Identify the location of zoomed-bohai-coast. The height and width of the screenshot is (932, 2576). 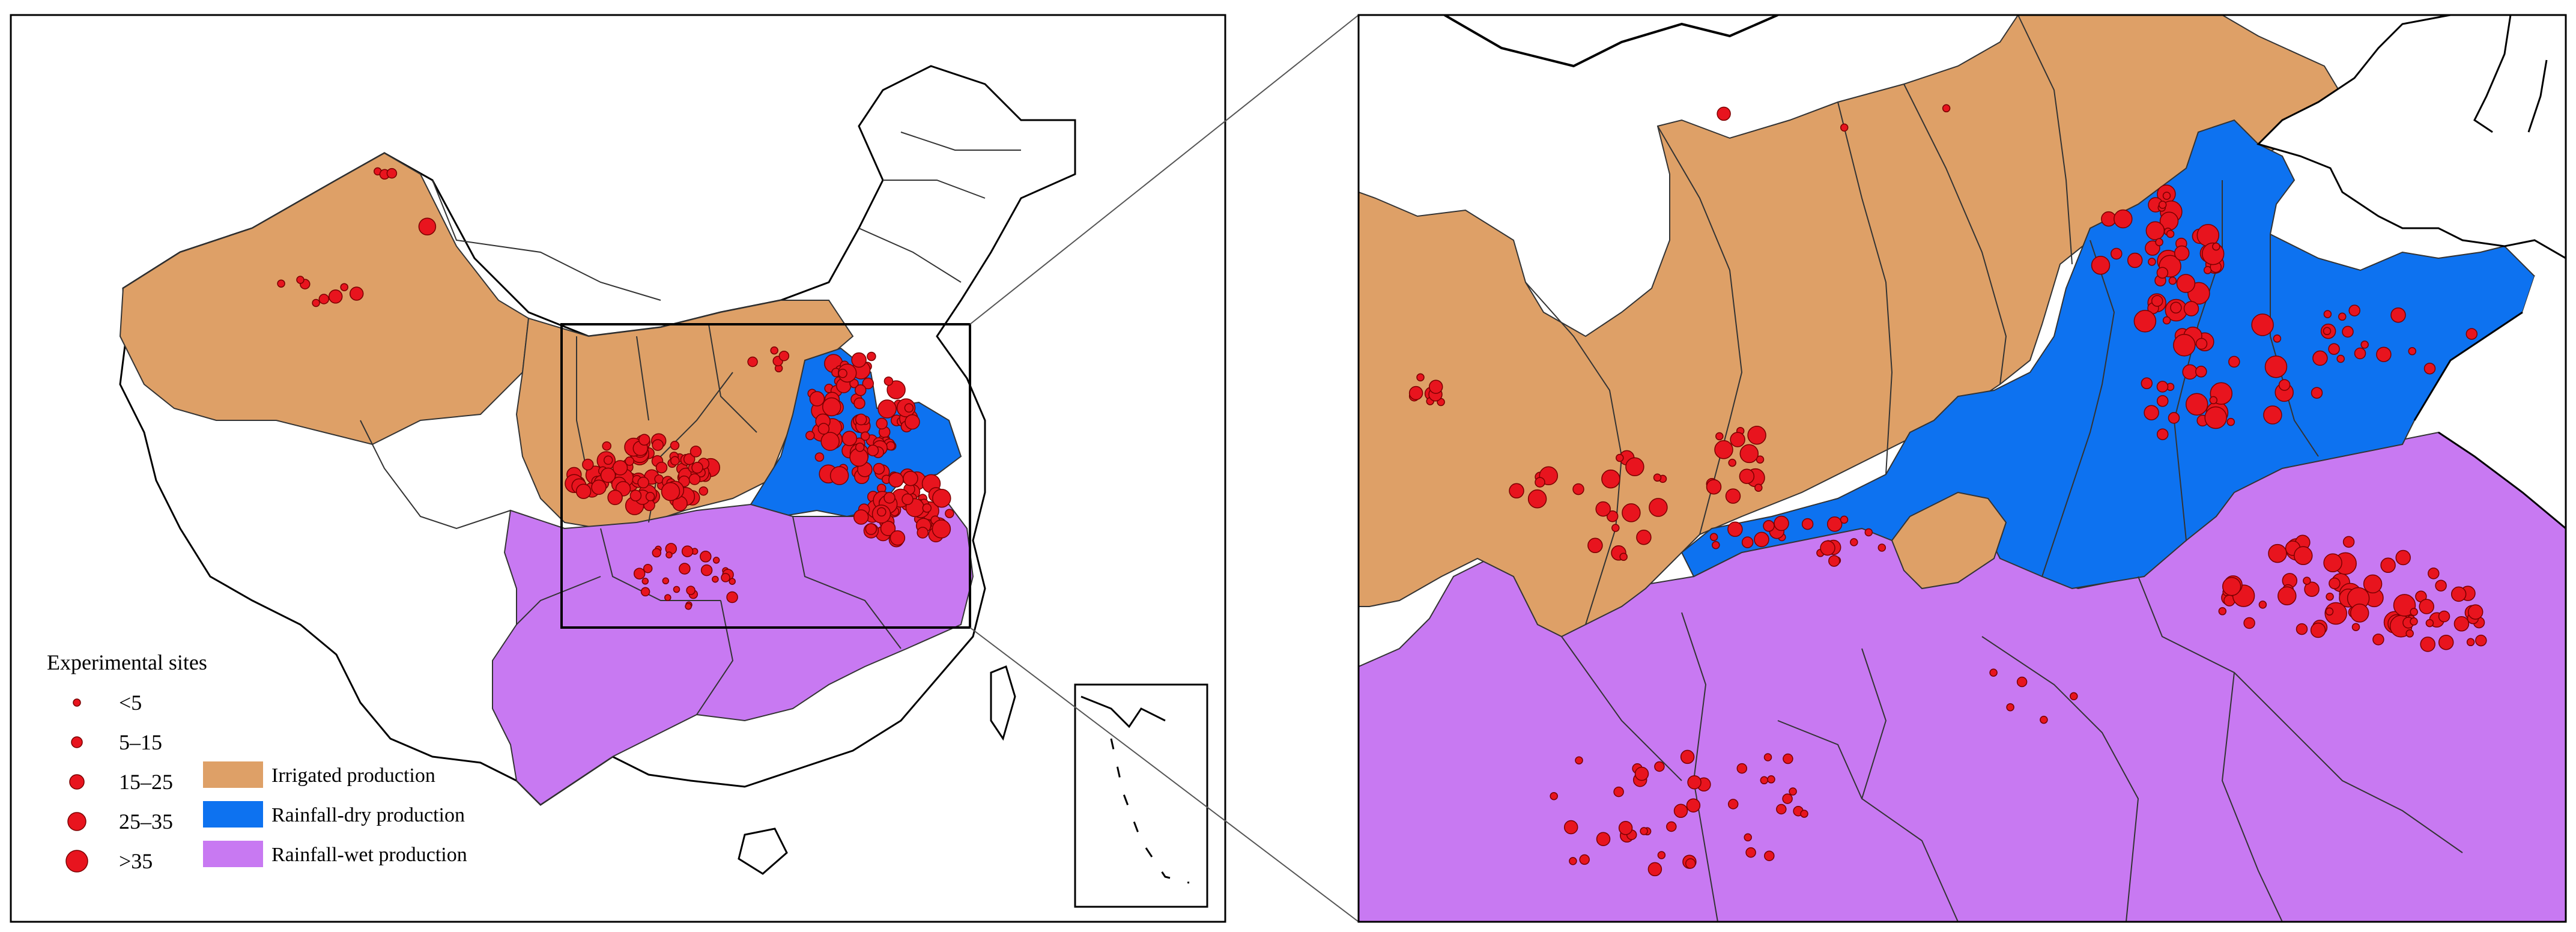
(2411, 137).